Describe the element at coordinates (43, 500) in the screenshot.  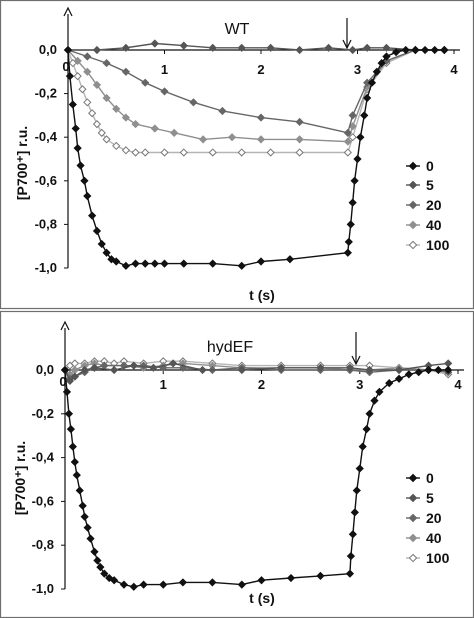
I see `y-tick-label: -0,6` at that location.